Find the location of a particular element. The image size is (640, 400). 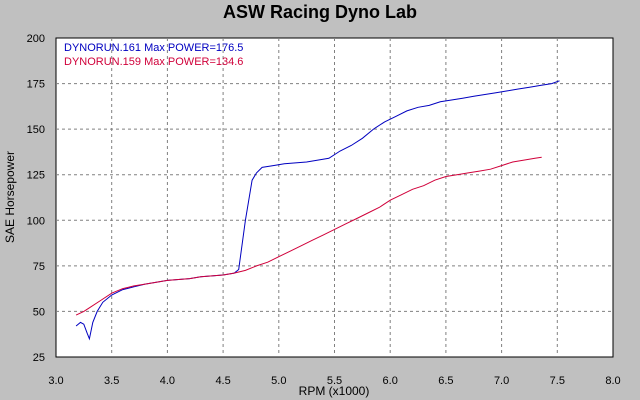

x-tick-label: 3.5 is located at coordinates (111, 381).